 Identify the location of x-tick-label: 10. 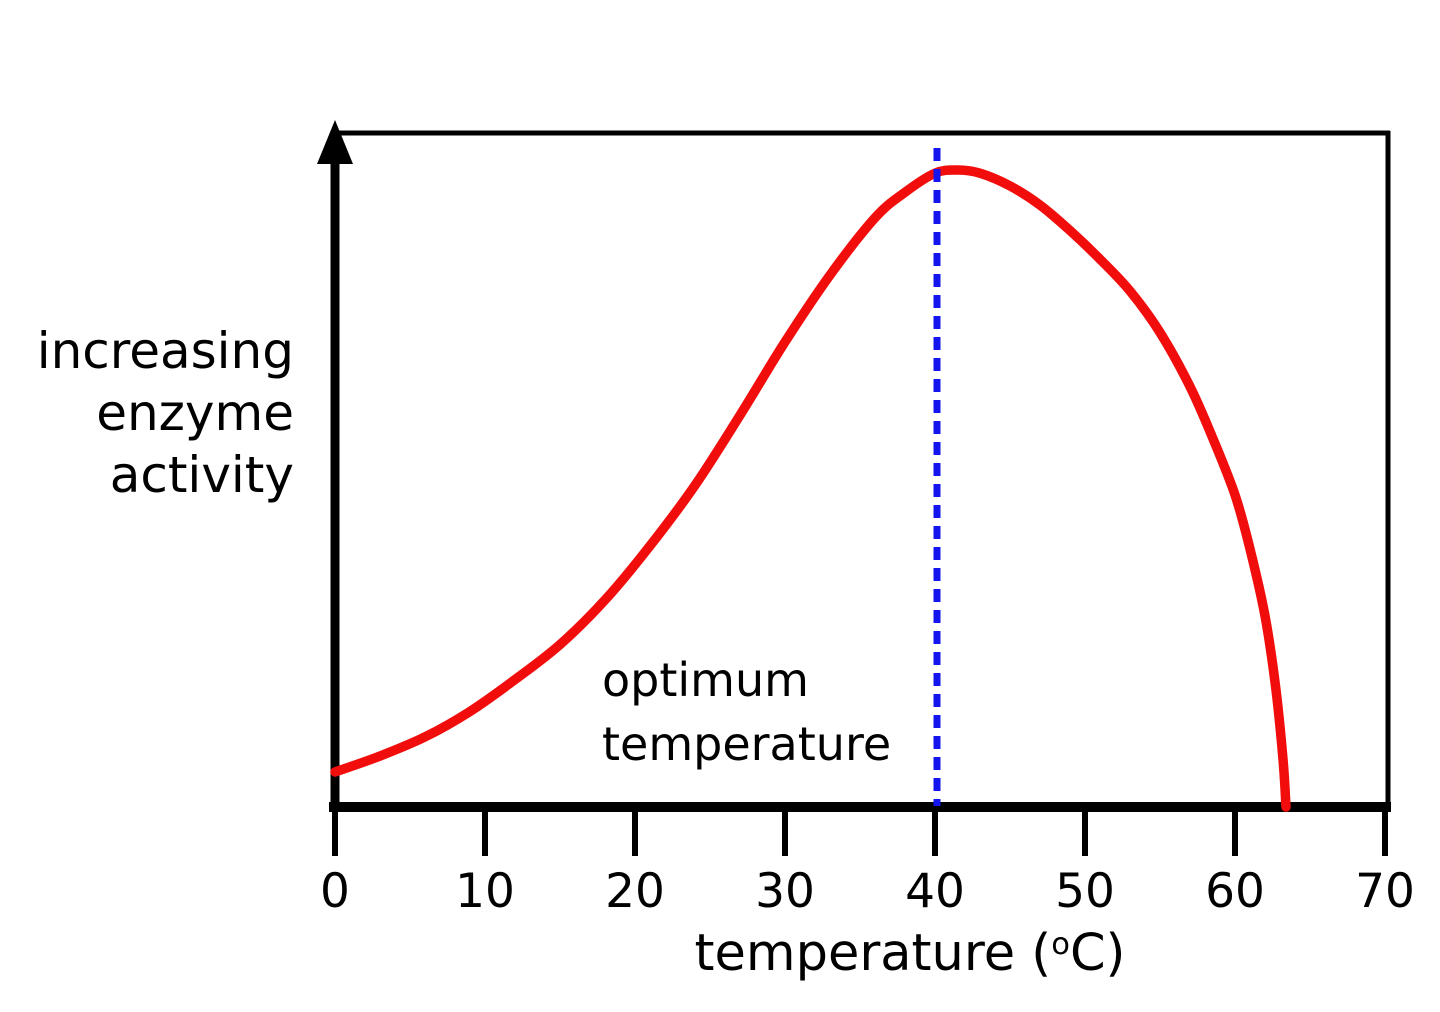
(485, 891).